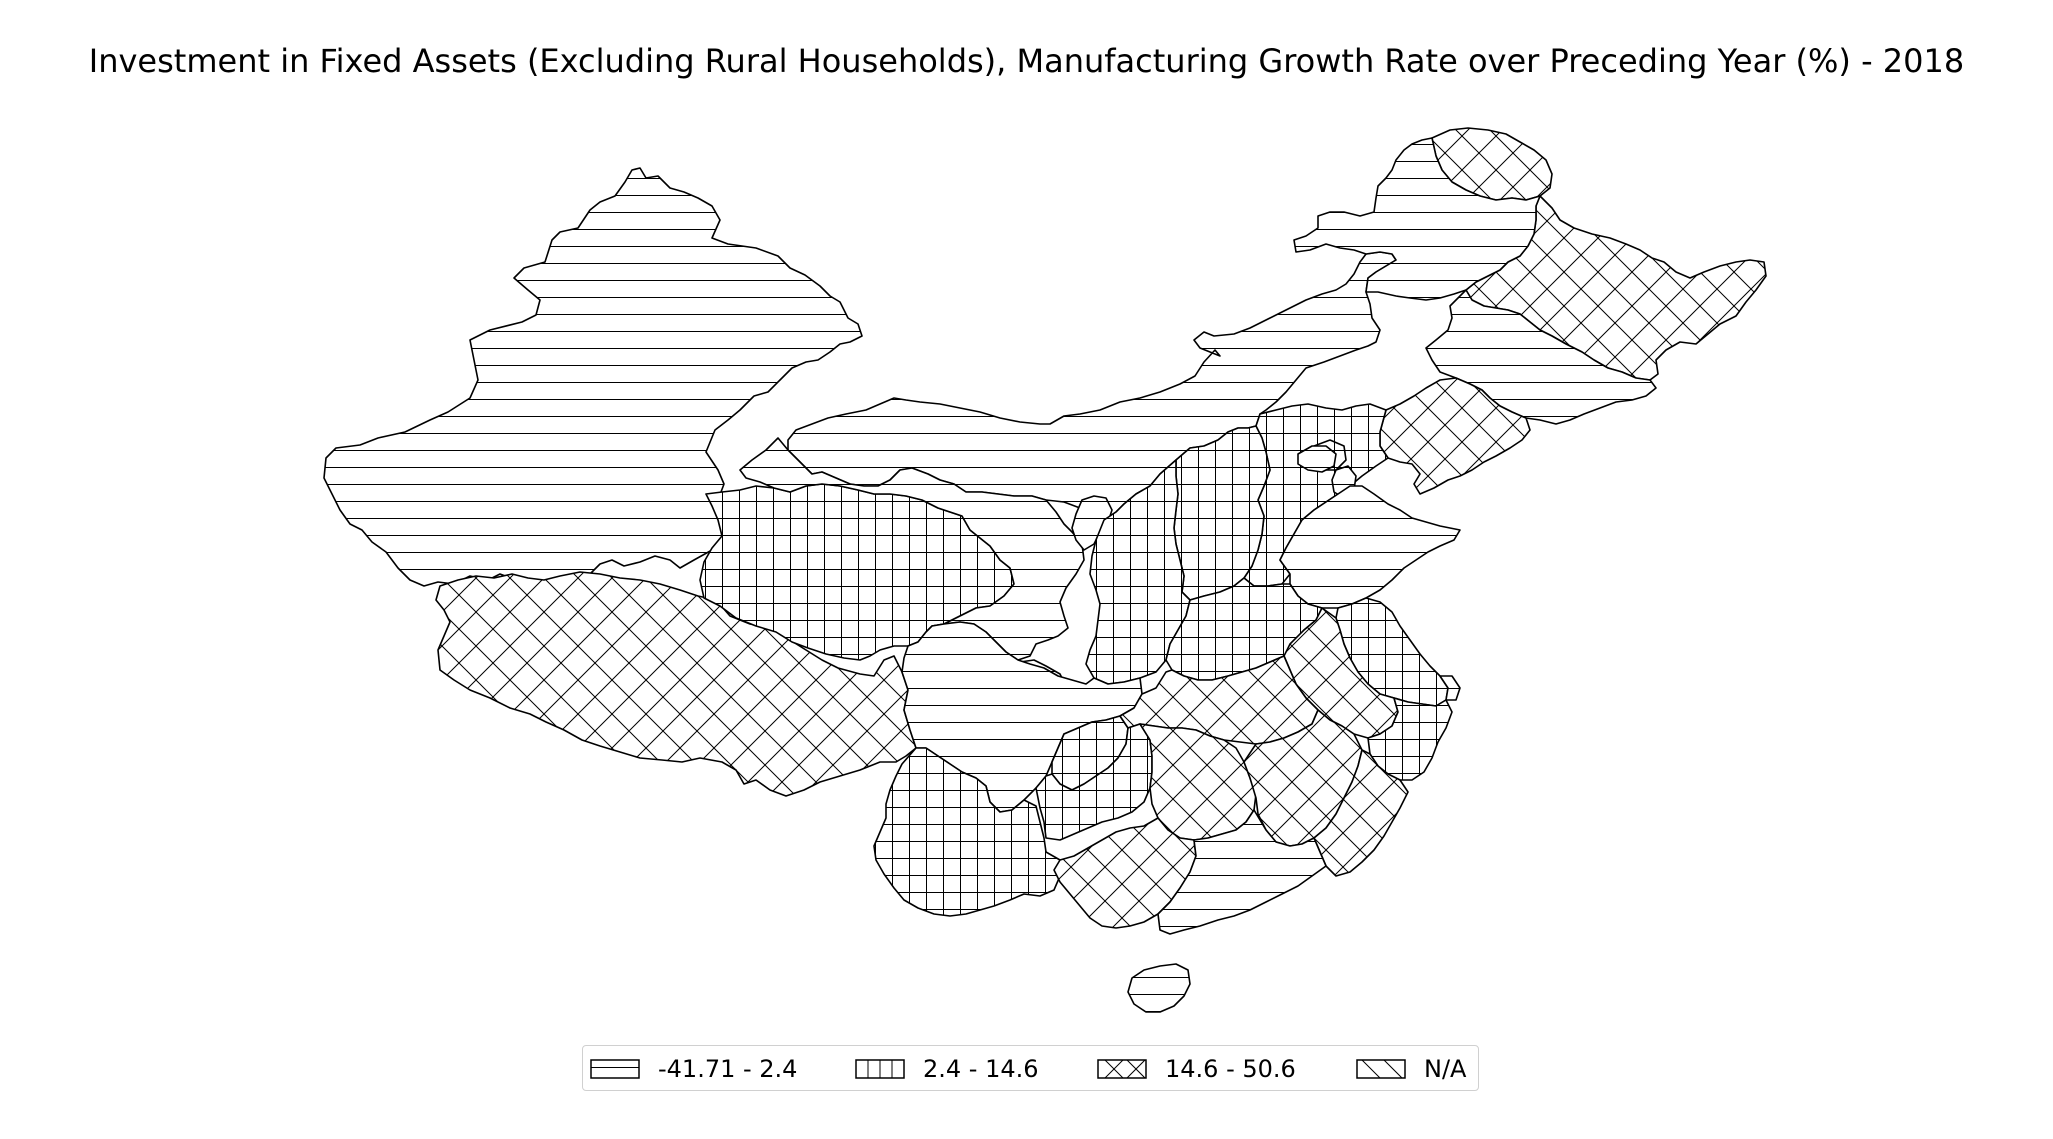 Image resolution: width=2053 pixels, height=1139 pixels. I want to click on region-beijing, so click(1317, 459).